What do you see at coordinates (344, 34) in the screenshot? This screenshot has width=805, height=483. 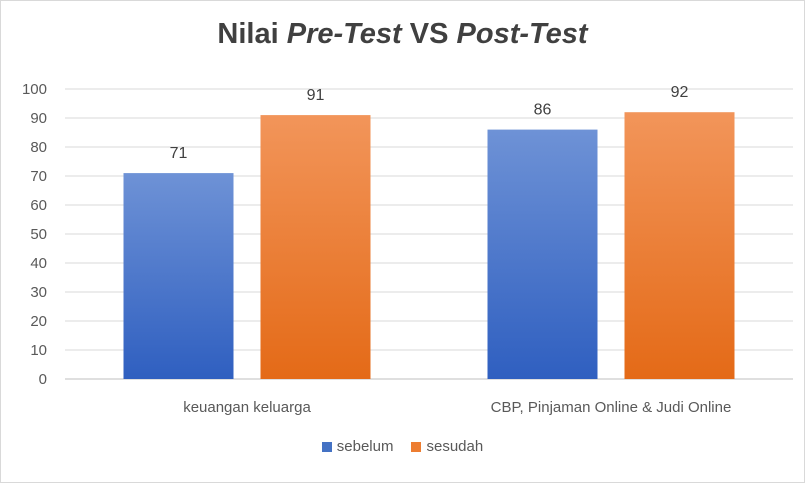 I see `title-part-2: Pre-Test` at bounding box center [344, 34].